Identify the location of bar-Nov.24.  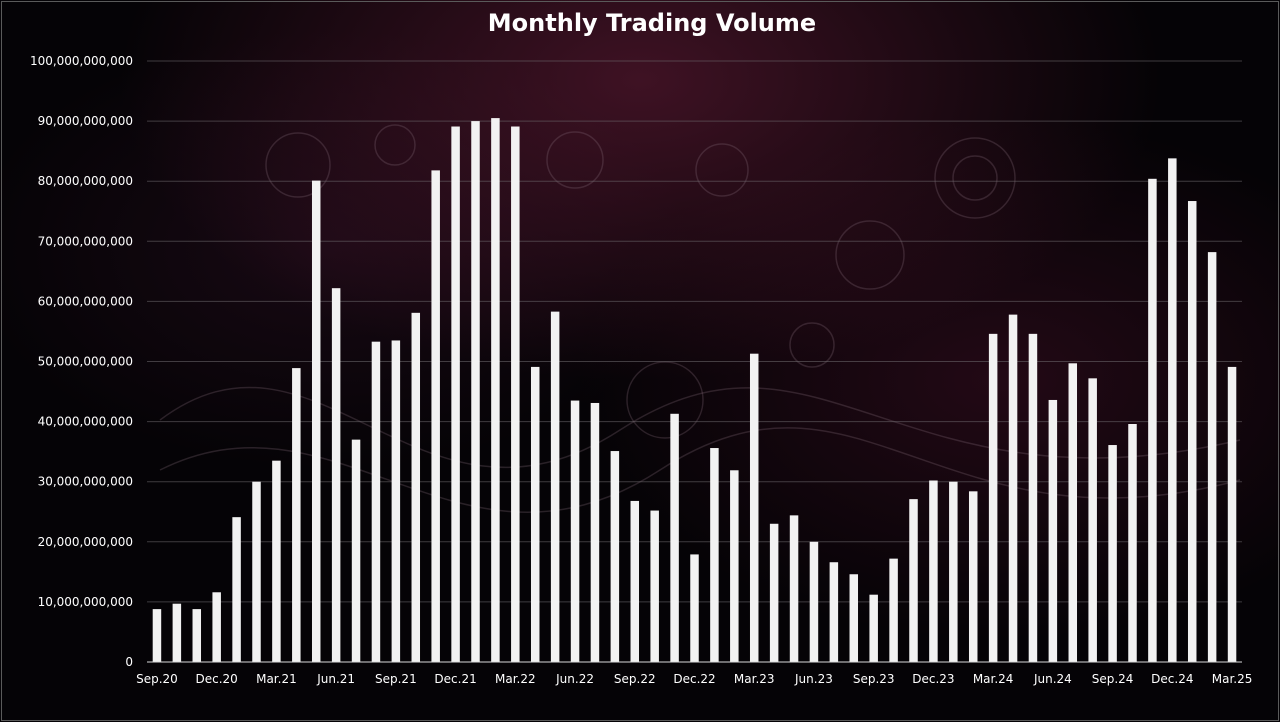
(1152, 420).